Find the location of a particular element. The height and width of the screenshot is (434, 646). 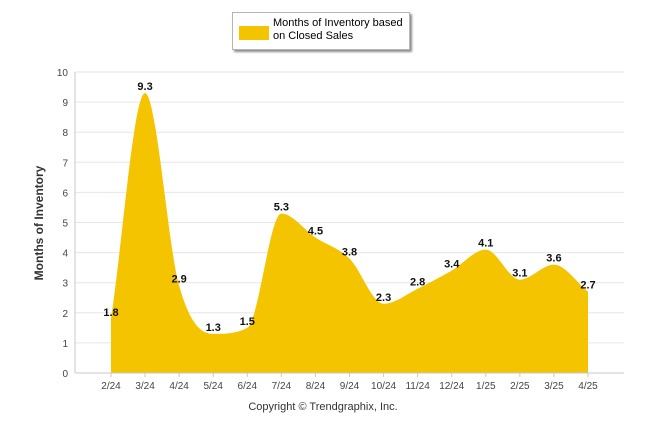

data-label: 4.5 is located at coordinates (315, 232).